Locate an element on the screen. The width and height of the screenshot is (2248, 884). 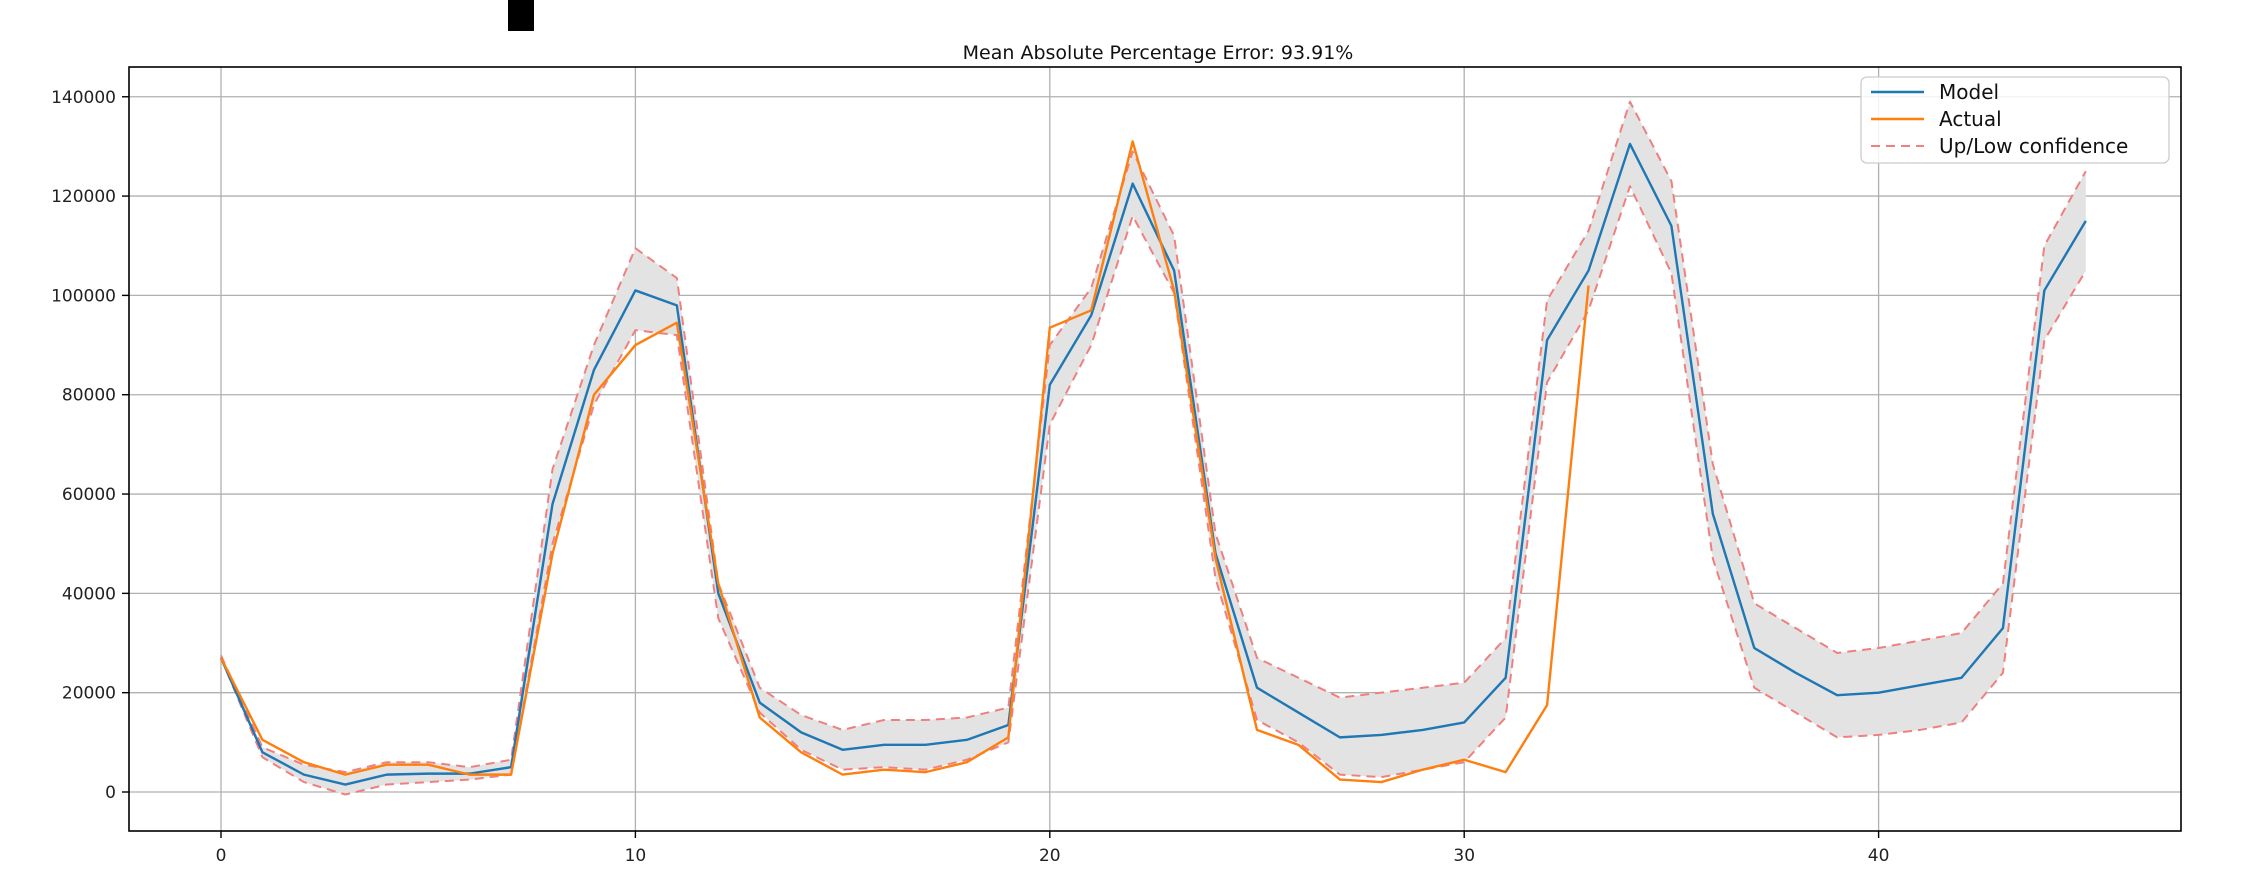
y-tick-label: 100000 is located at coordinates (83, 296).